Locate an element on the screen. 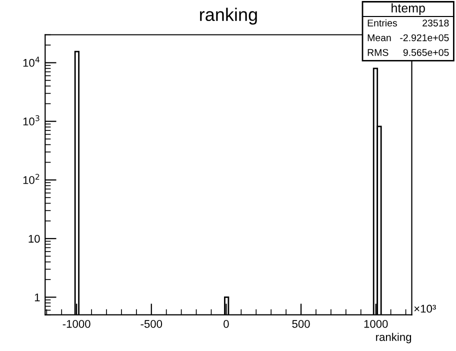 The width and height of the screenshot is (456, 351). y-tick-label: 10$^{4}$ is located at coordinates (31, 61).